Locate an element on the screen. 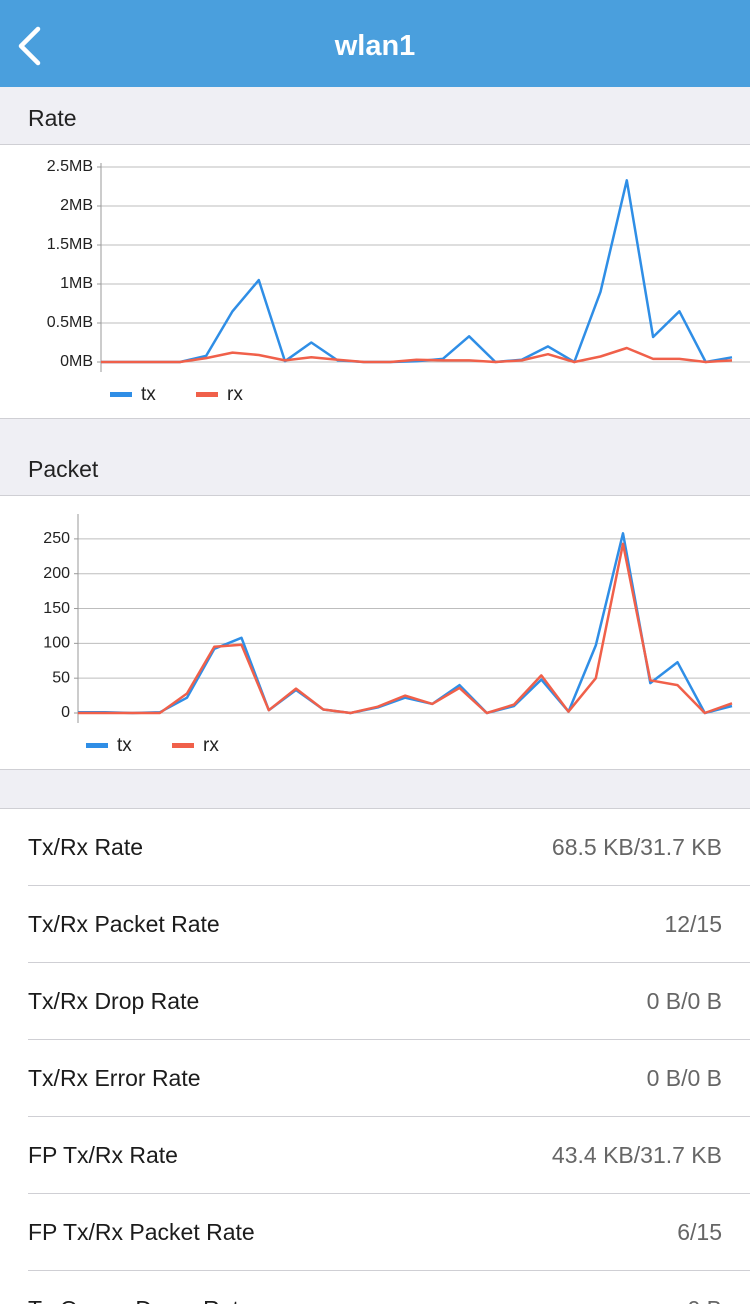 This screenshot has width=750, height=1304. stat-label: Tx/Rx Packet Rate is located at coordinates (124, 923).